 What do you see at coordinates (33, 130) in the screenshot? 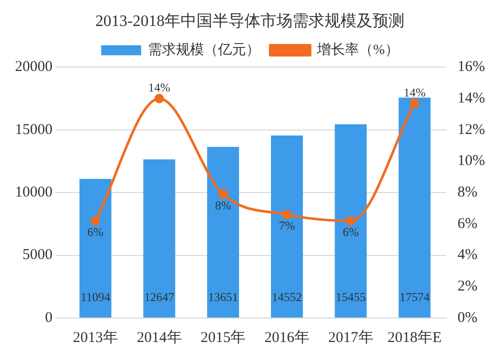
I see `y-tick-label: 15000` at bounding box center [33, 130].